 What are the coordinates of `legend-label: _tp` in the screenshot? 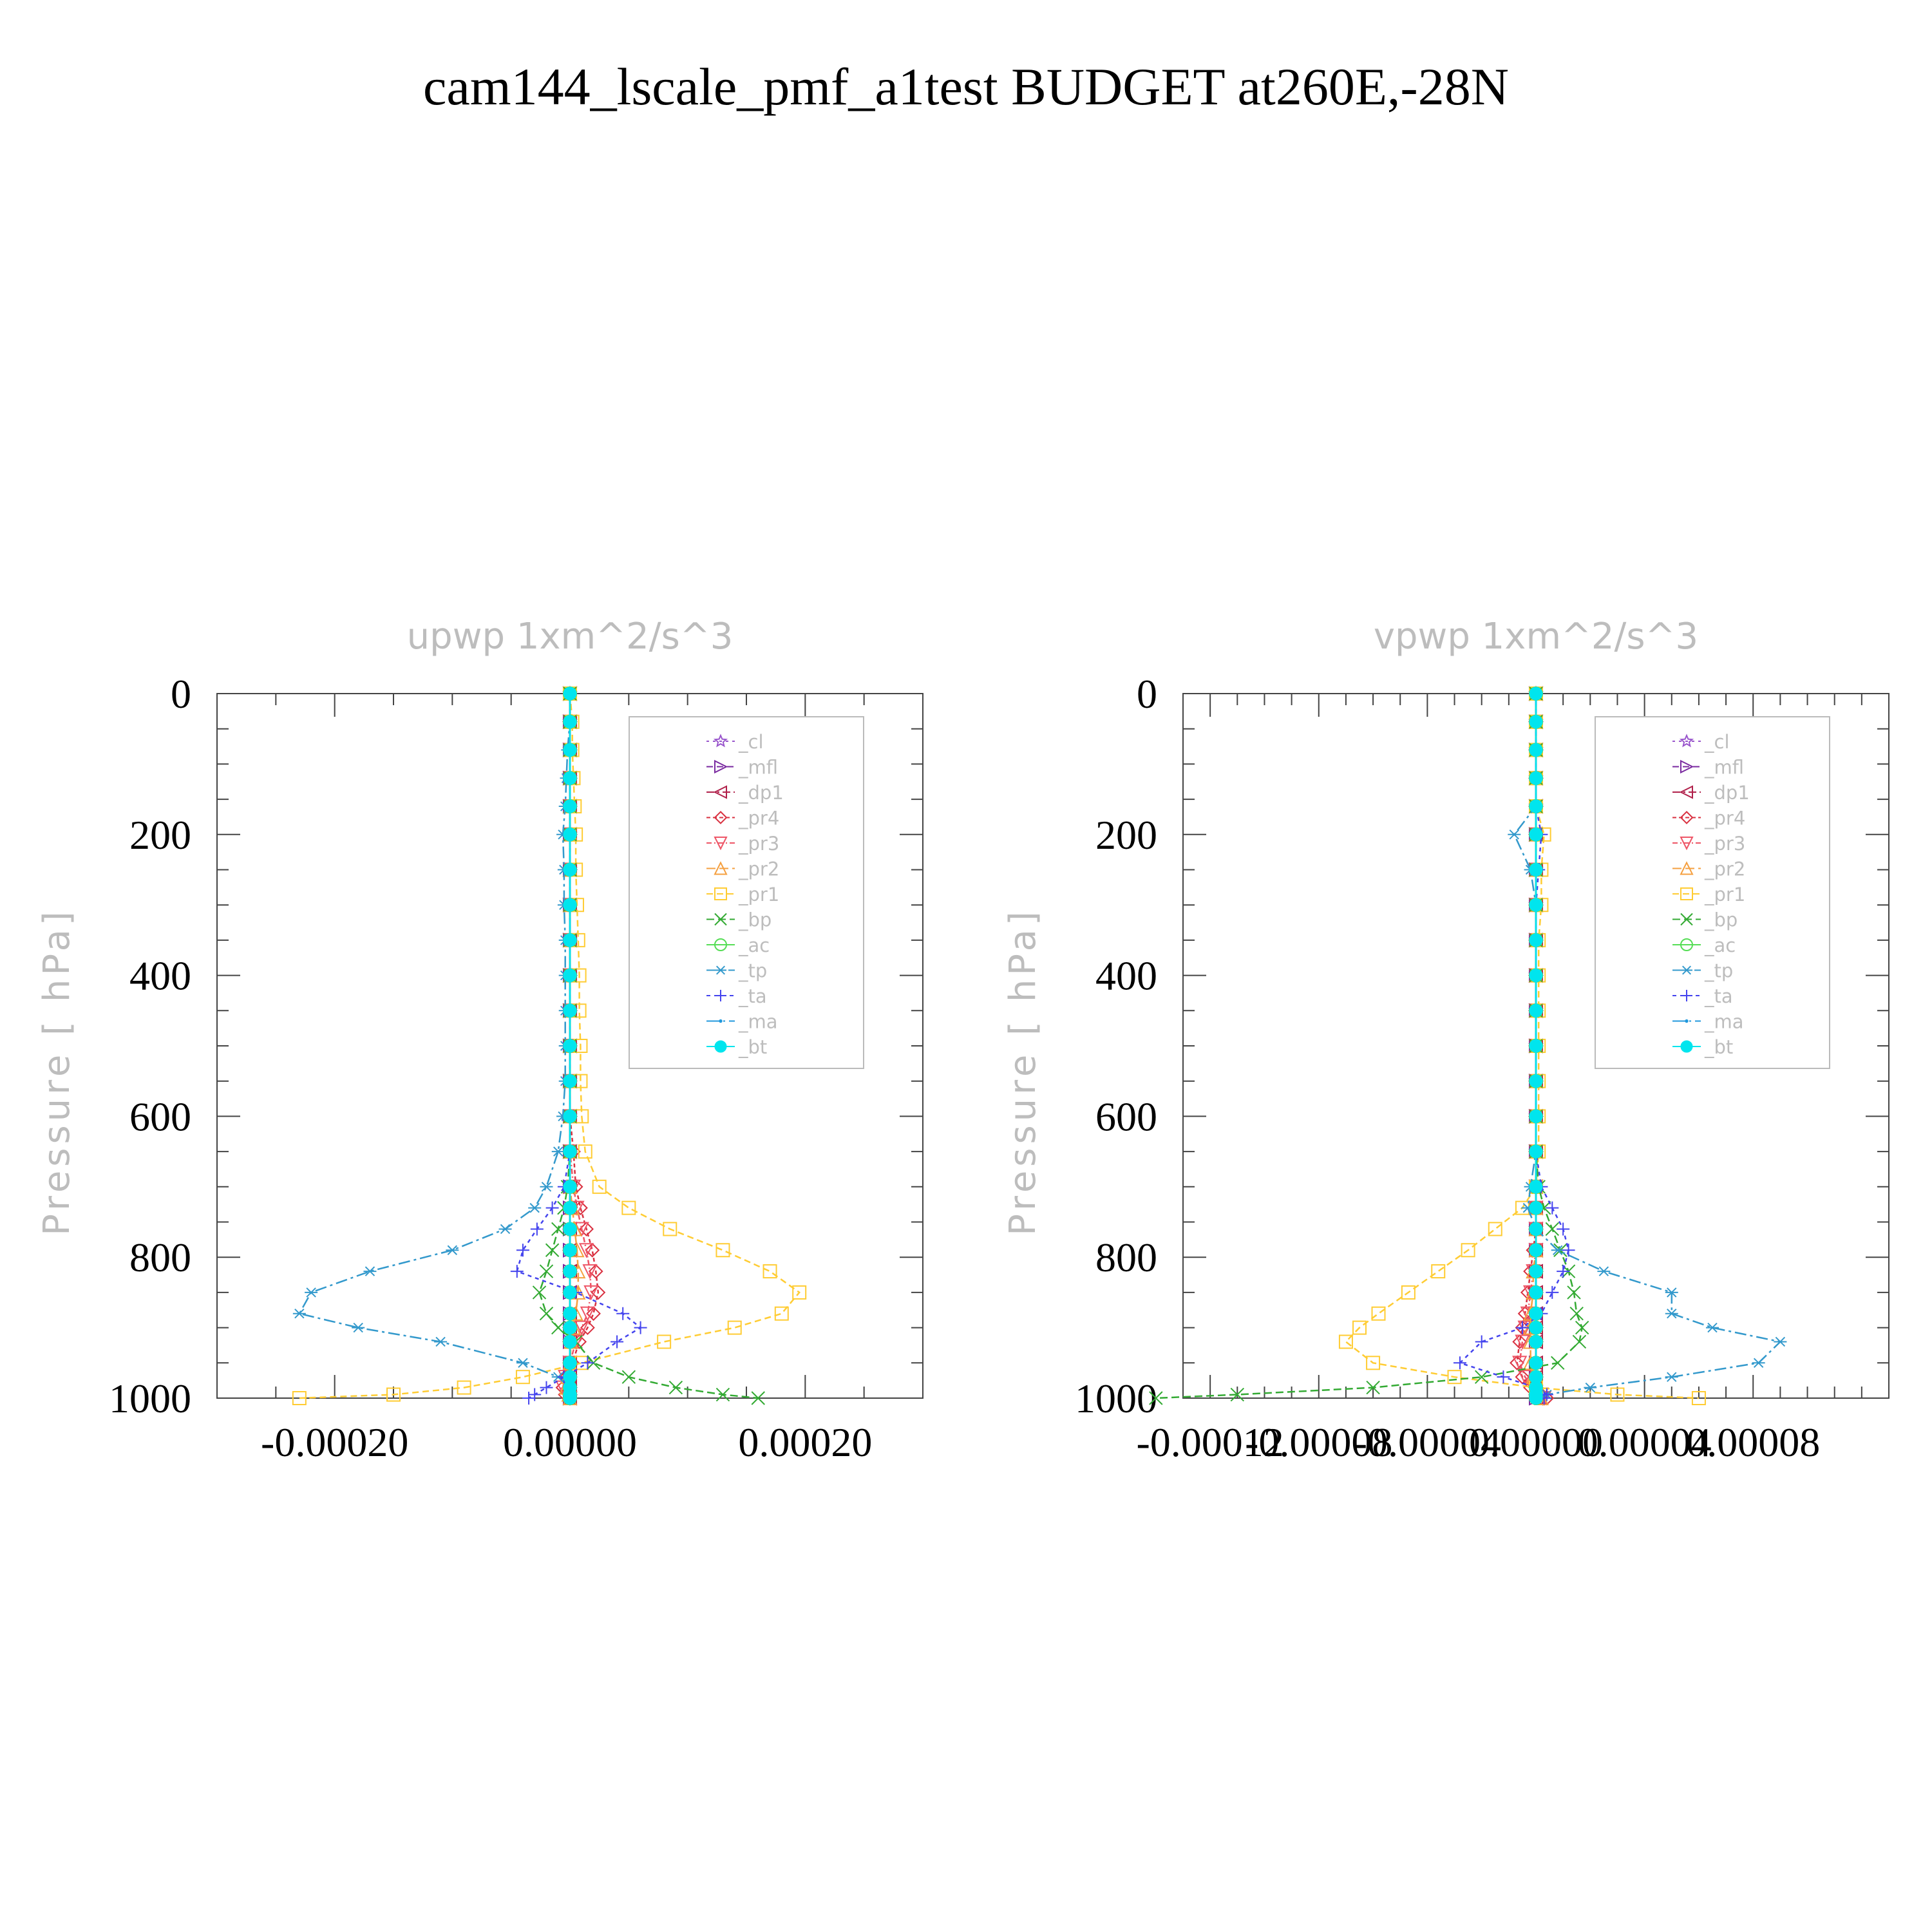 It's located at (752, 971).